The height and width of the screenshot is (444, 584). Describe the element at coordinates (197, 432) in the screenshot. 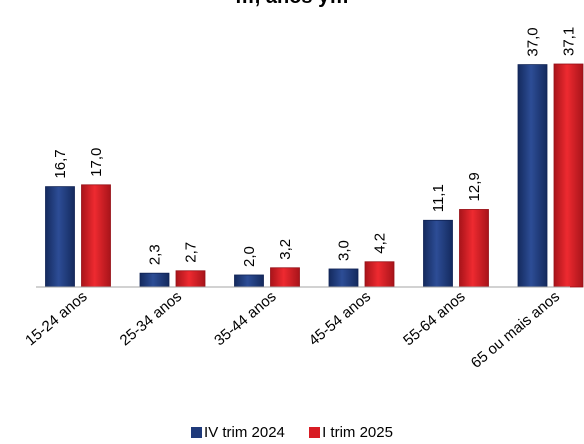

I see `legend-swatch-blue` at that location.